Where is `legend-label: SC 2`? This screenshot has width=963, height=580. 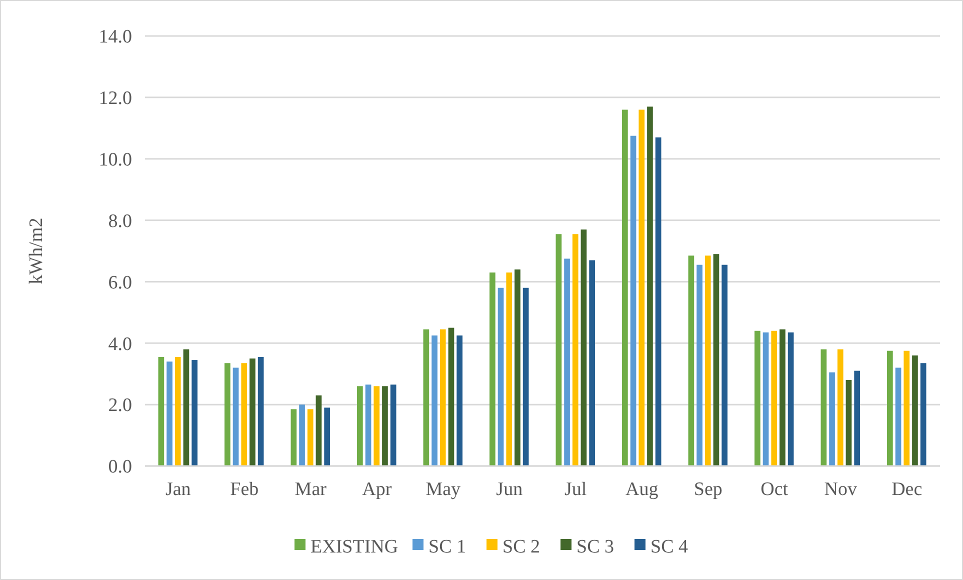 legend-label: SC 2 is located at coordinates (521, 547).